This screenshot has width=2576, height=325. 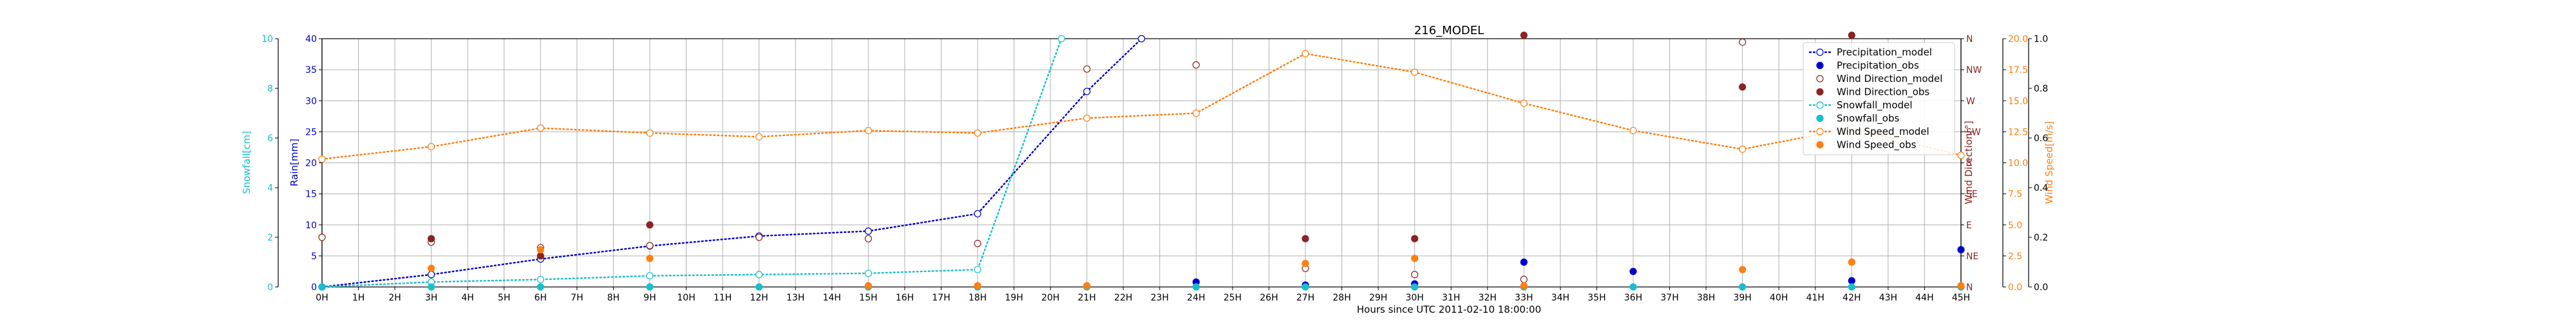 What do you see at coordinates (1961, 298) in the screenshot?
I see `x-tick-label: 45H` at bounding box center [1961, 298].